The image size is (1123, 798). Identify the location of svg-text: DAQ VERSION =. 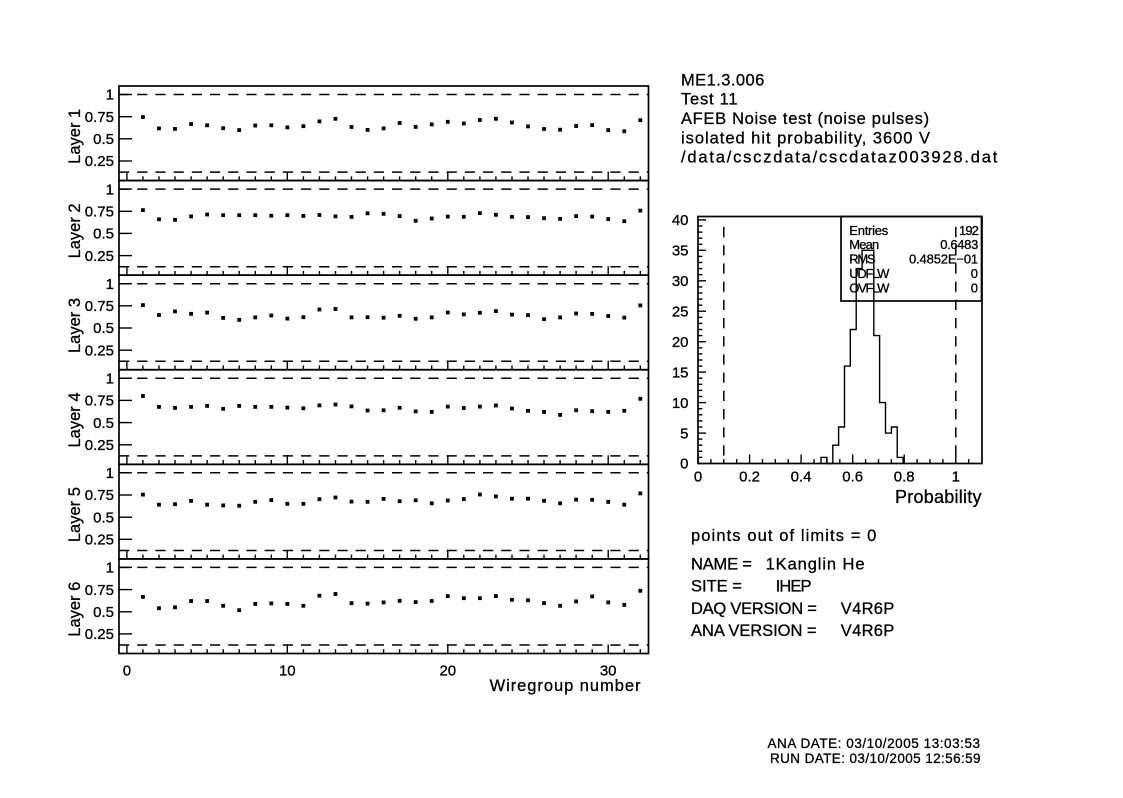
(754, 609).